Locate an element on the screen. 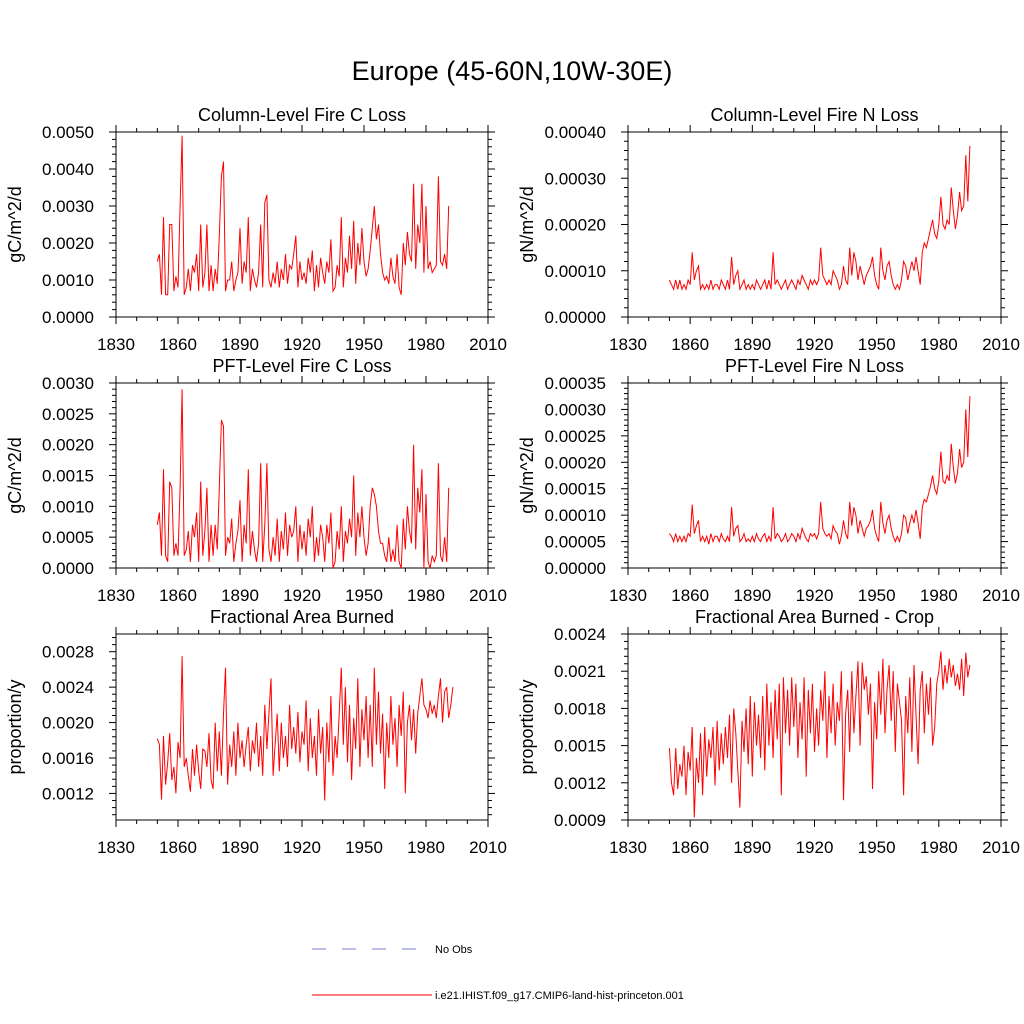  y-tick-label: 0.00015 is located at coordinates (575, 489).